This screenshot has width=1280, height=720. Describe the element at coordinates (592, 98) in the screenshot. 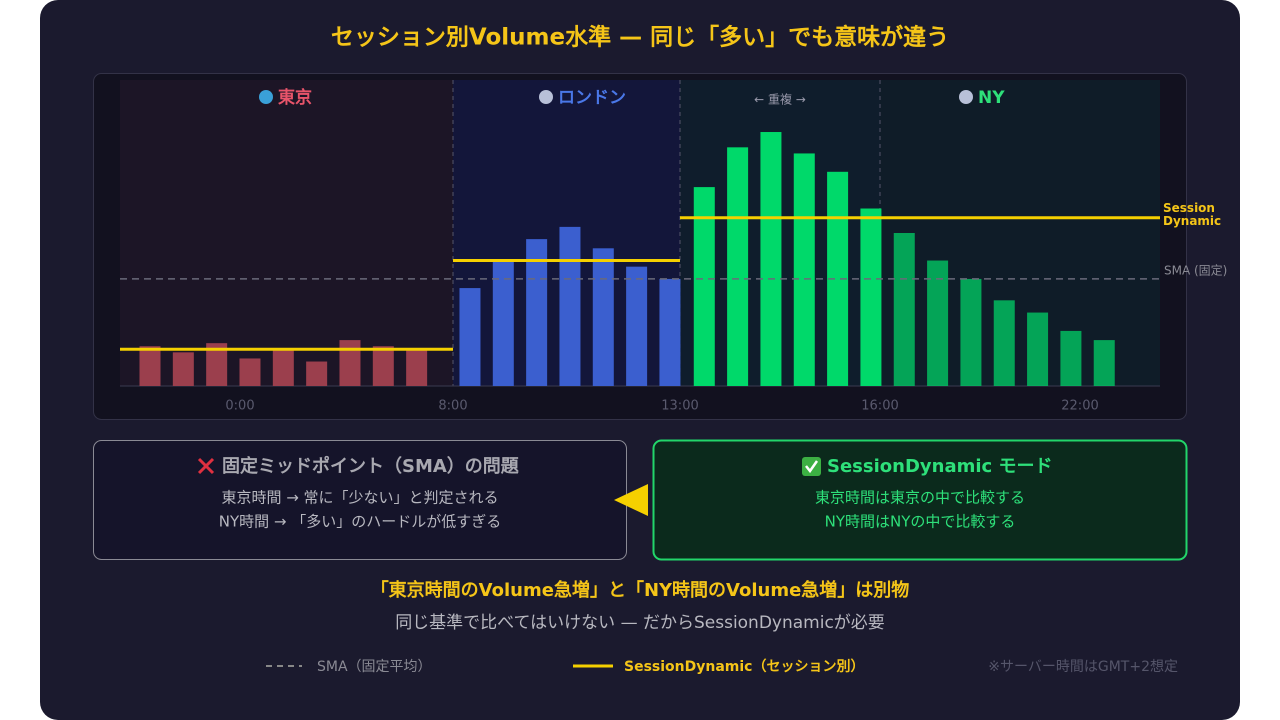

I see `session-name: ロンドン` at that location.